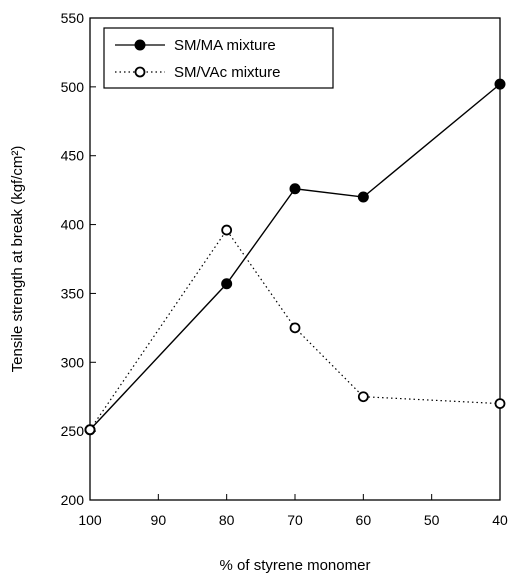 The width and height of the screenshot is (511, 576). What do you see at coordinates (140, 72) in the screenshot?
I see `legend-marker-sm-vac` at bounding box center [140, 72].